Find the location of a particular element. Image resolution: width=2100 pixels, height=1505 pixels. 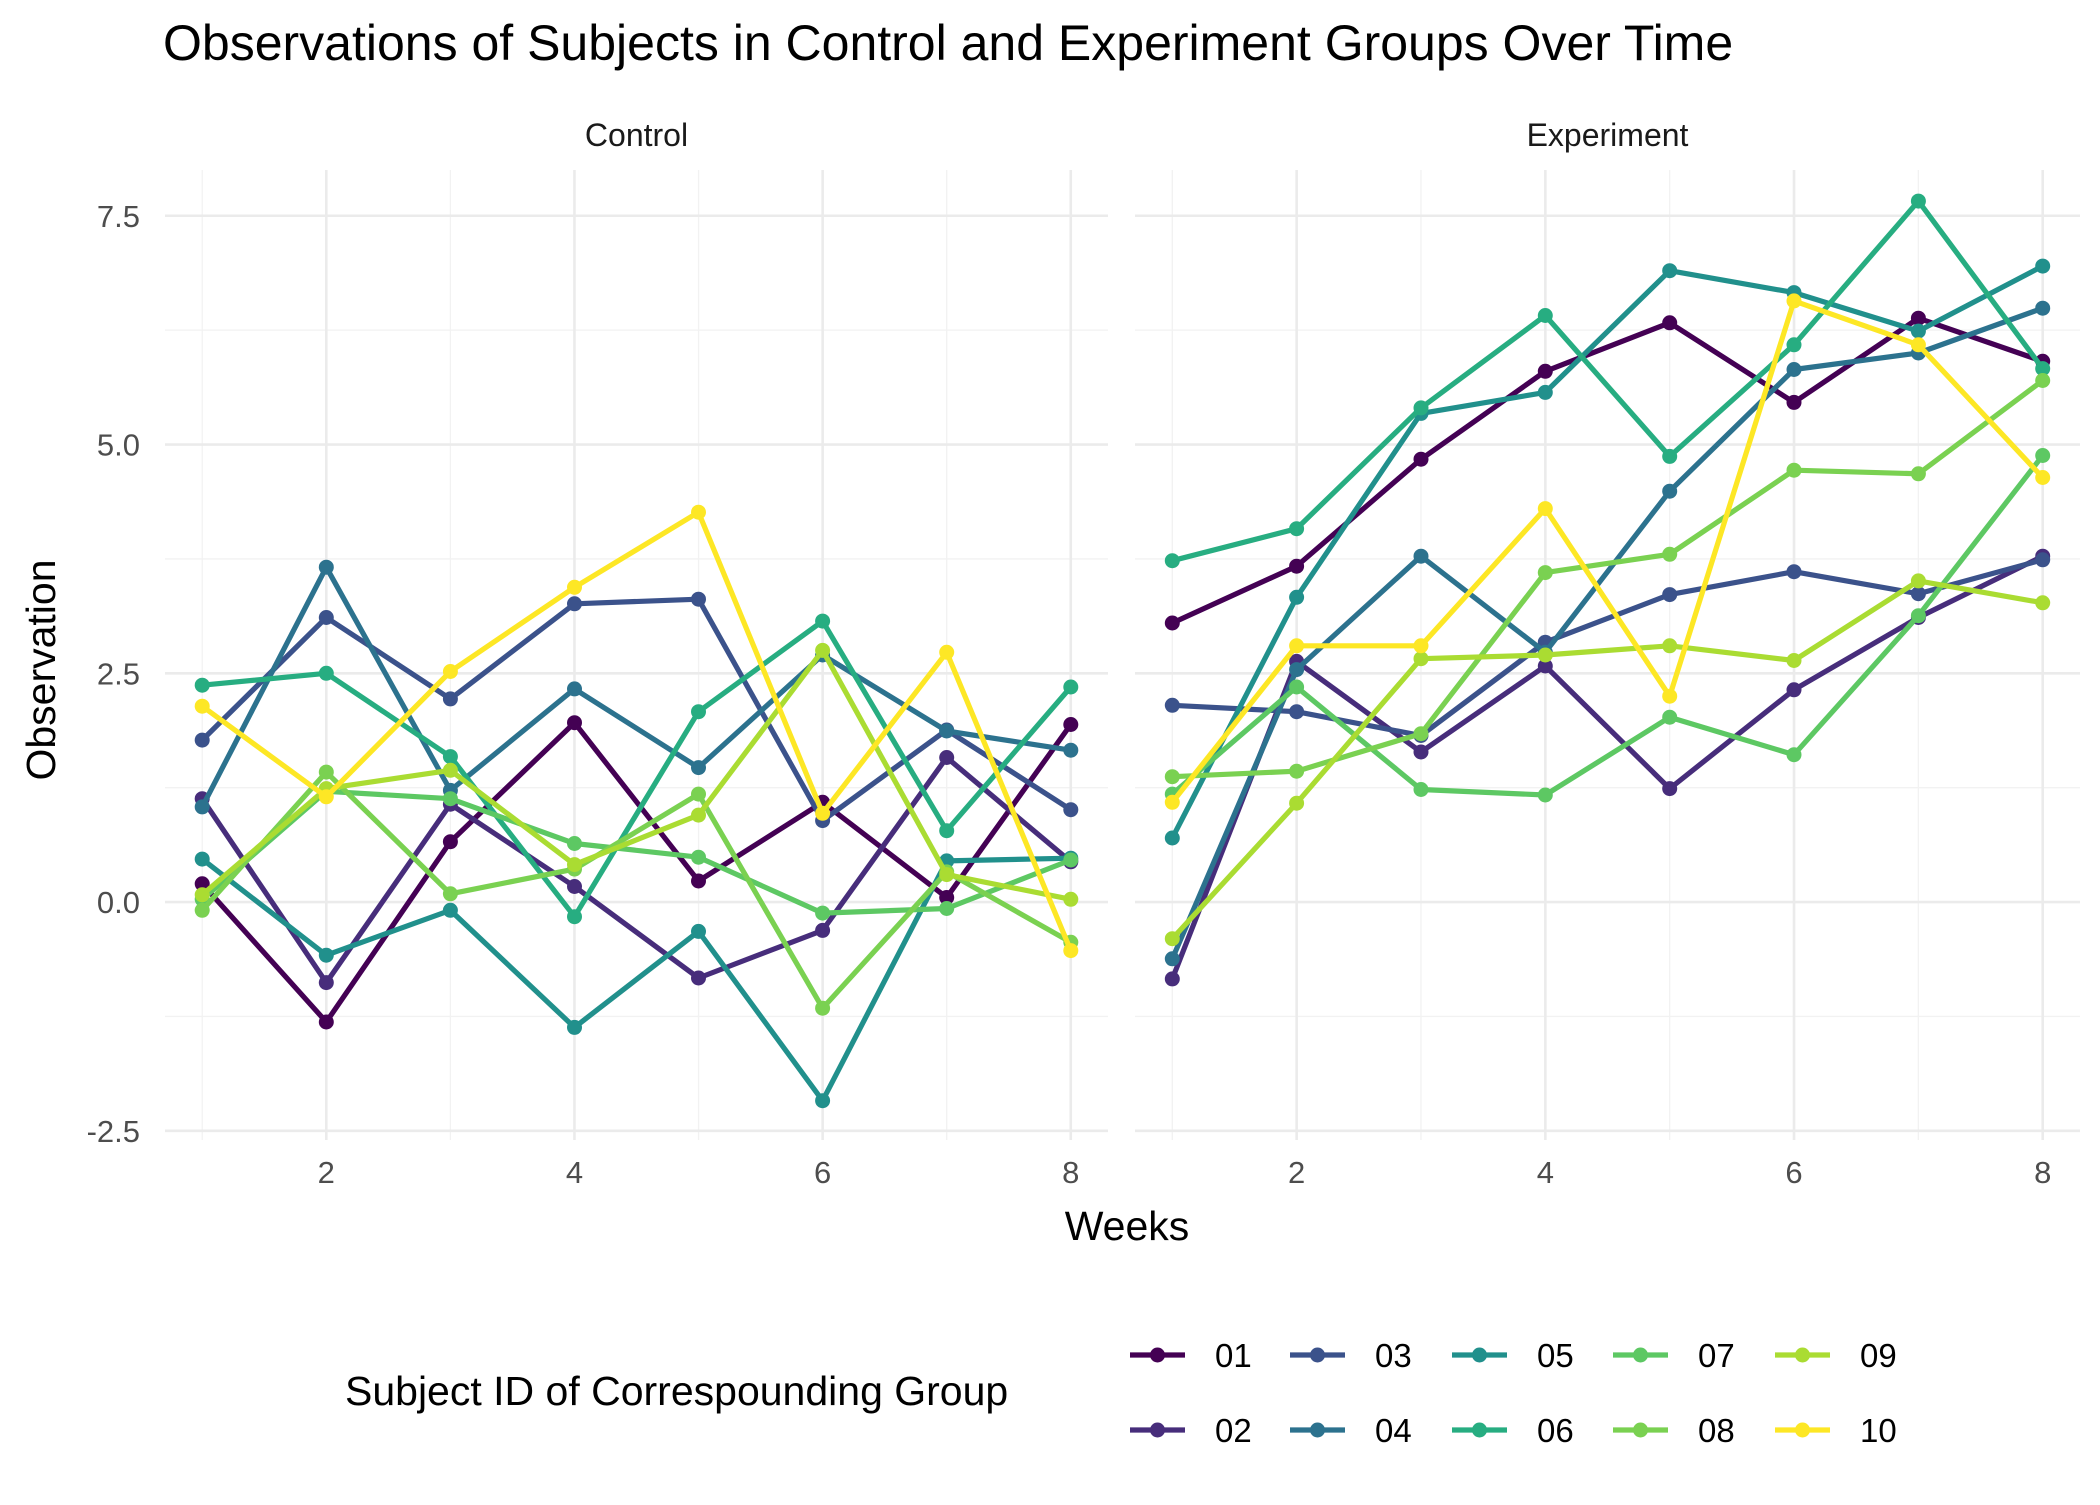

legend-label: 03 is located at coordinates (1393, 1355).